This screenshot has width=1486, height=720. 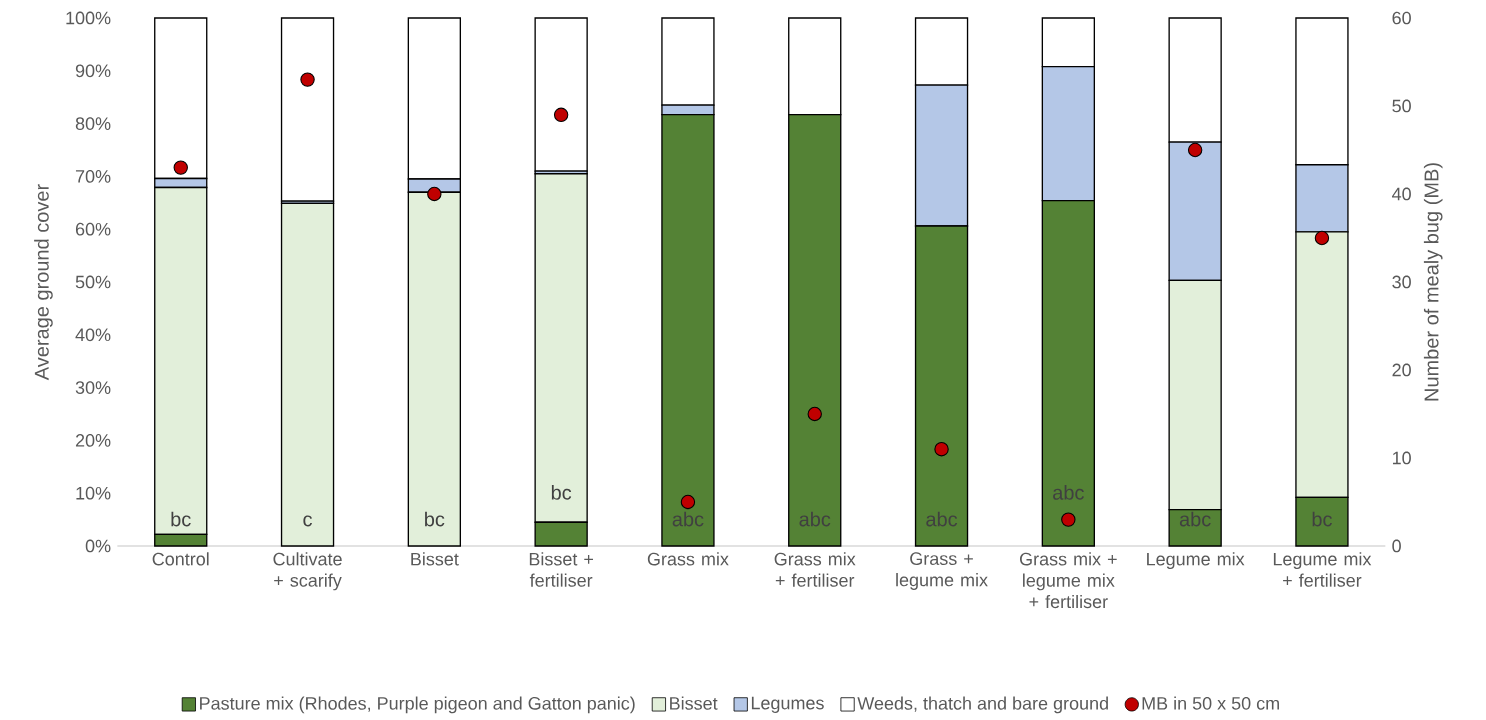 What do you see at coordinates (688, 559) in the screenshot?
I see `x-tick-label: Grass mix` at bounding box center [688, 559].